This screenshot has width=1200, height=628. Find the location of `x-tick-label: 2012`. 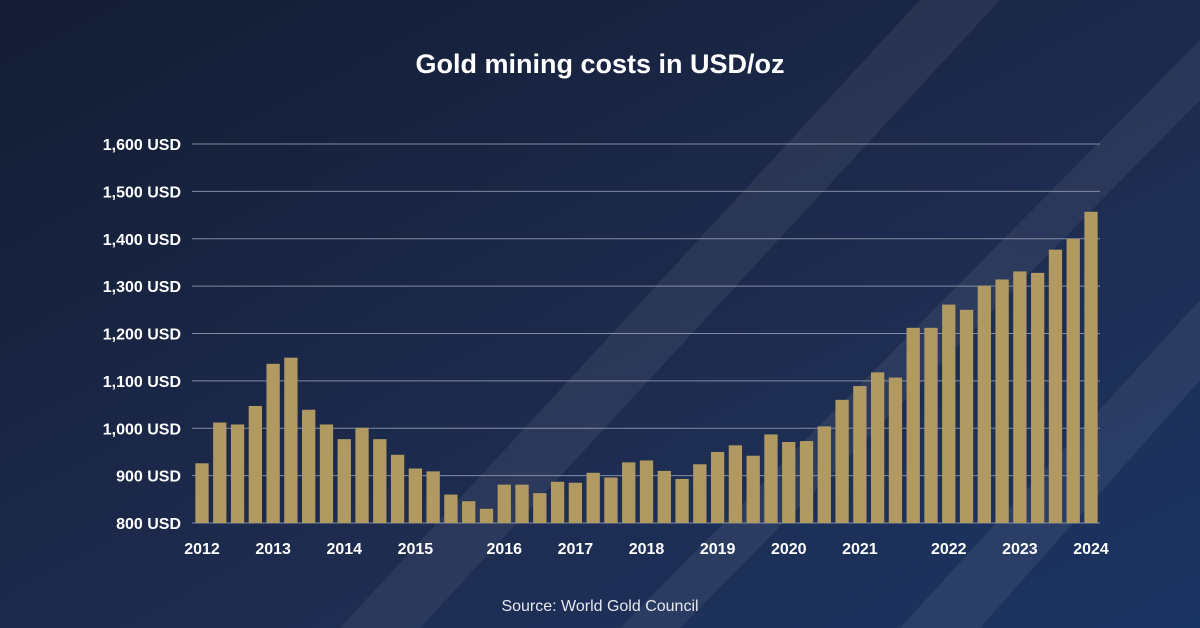

x-tick-label: 2012 is located at coordinates (202, 549).